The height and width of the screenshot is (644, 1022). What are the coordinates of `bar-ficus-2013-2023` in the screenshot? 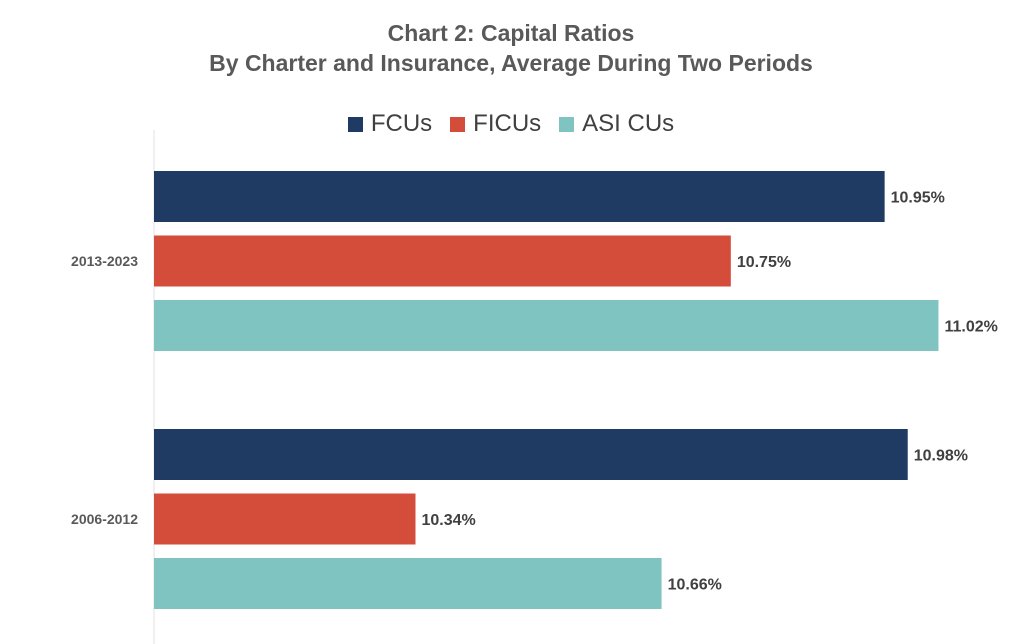 It's located at (442, 261).